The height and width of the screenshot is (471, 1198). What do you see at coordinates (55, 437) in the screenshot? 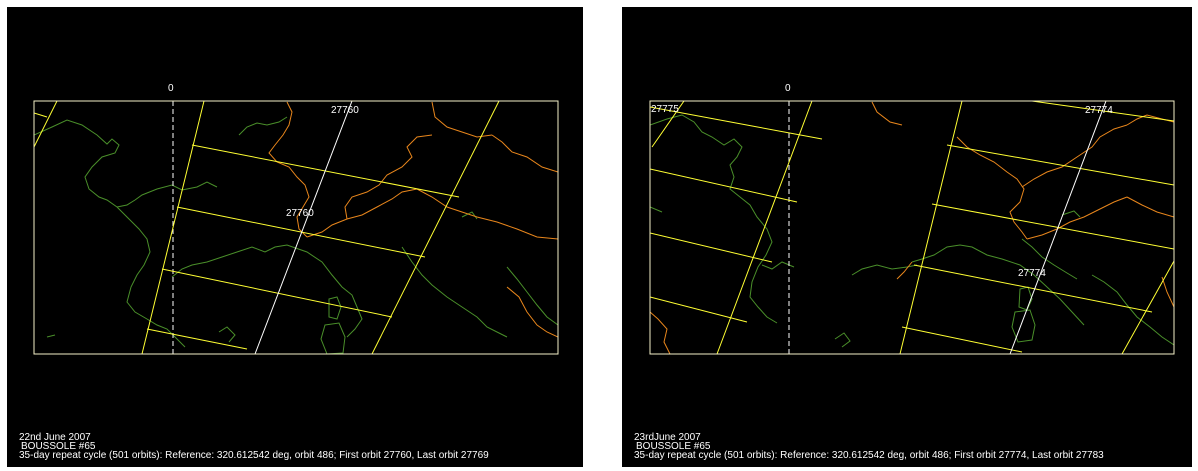
I see `caption-date: 22nd June 2007` at bounding box center [55, 437].